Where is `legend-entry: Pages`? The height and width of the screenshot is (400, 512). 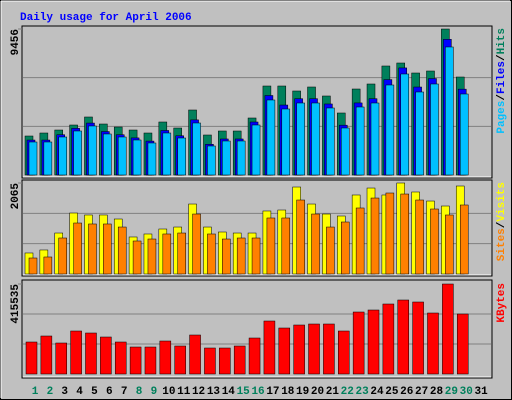 legend-entry: Pages is located at coordinates (502, 117).